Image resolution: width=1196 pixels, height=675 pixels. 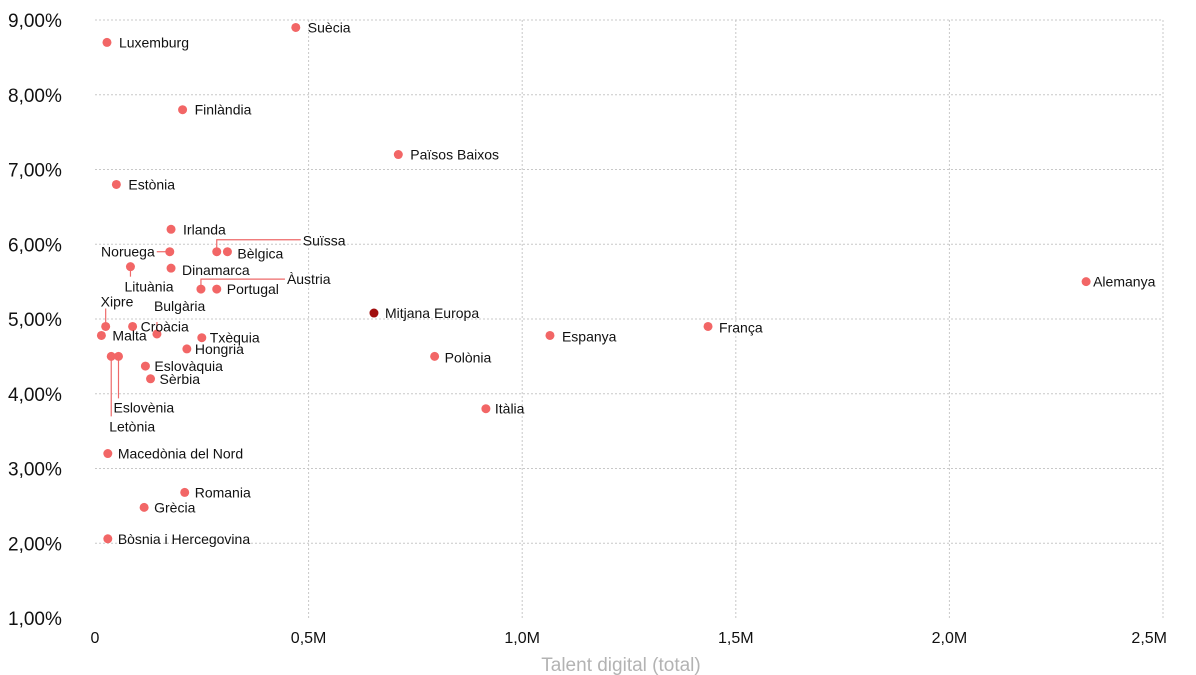 What do you see at coordinates (117, 301) in the screenshot?
I see `point-label: Xipre` at bounding box center [117, 301].